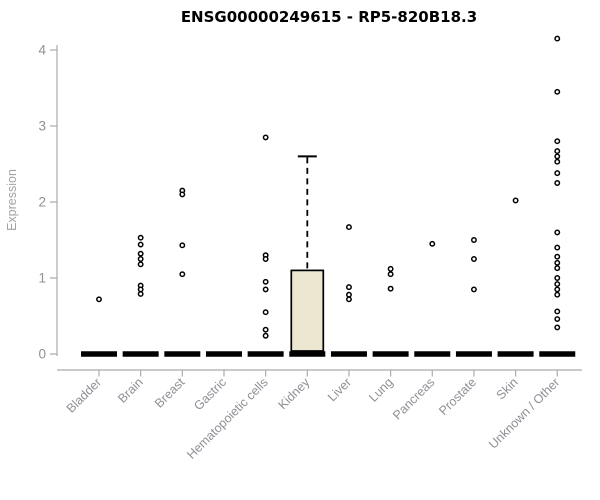  What do you see at coordinates (329, 17) in the screenshot?
I see `chart-title: ENSG00000249615 - RP5-820B18.3` at bounding box center [329, 17].